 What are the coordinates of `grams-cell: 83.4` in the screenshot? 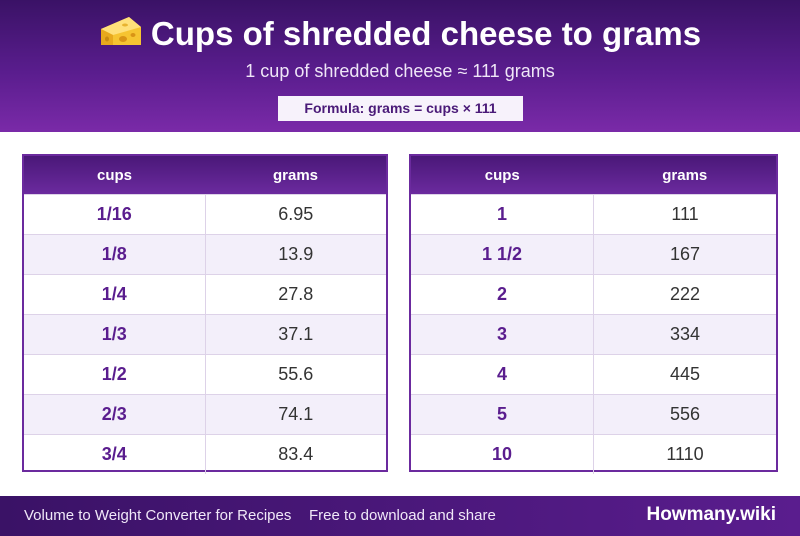 It's located at (296, 454).